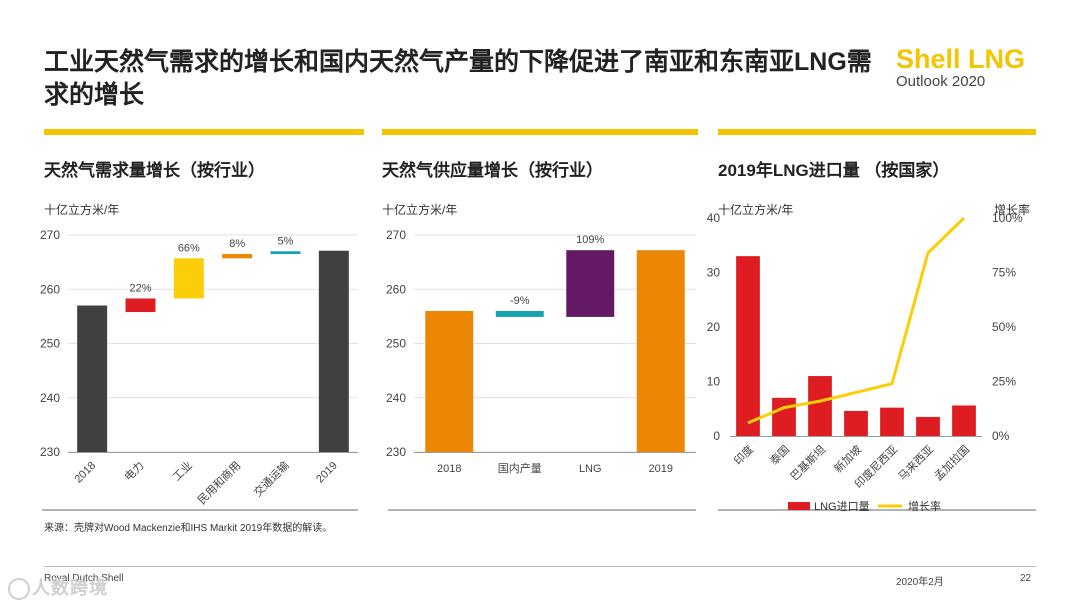  I want to click on chart-3-y-tick-label: 30, so click(714, 273).